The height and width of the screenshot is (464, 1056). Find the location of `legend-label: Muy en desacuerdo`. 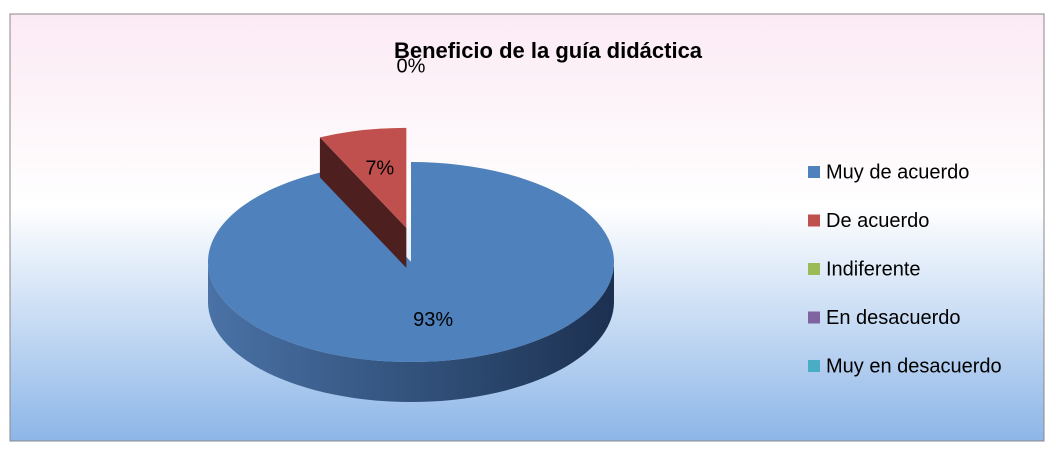

legend-label: Muy en desacuerdo is located at coordinates (914, 366).